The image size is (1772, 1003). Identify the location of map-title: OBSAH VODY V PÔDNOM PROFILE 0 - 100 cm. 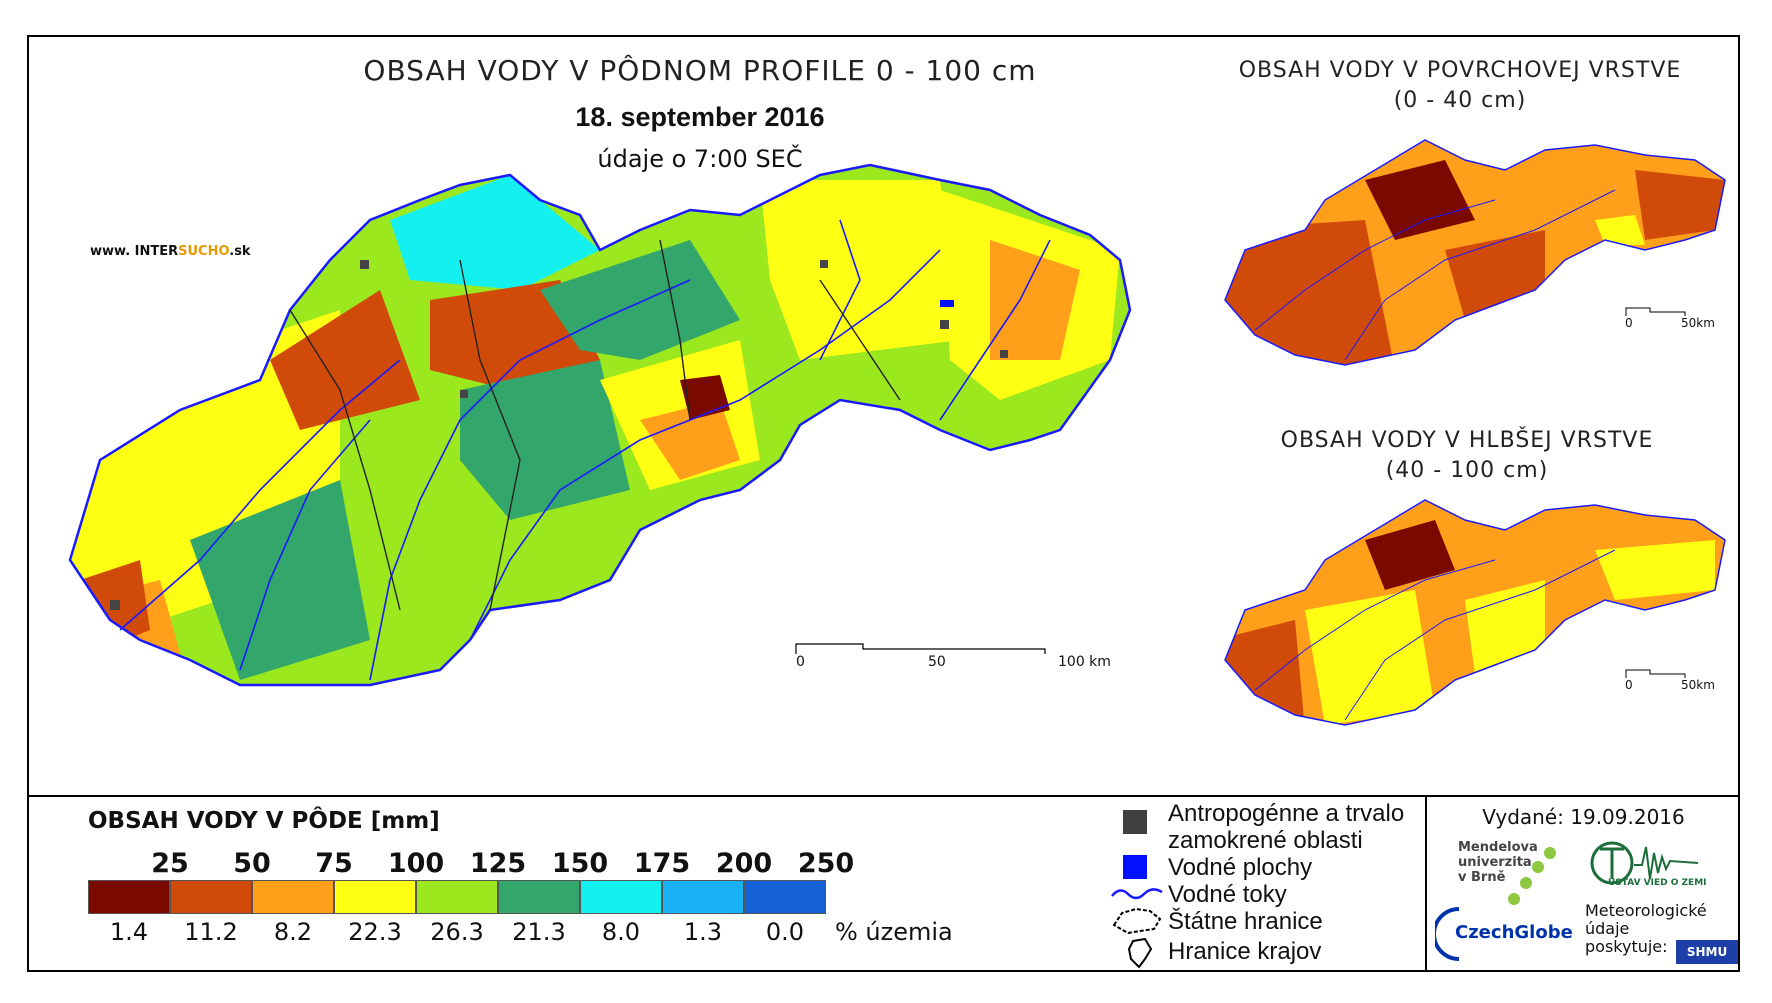
(700, 70).